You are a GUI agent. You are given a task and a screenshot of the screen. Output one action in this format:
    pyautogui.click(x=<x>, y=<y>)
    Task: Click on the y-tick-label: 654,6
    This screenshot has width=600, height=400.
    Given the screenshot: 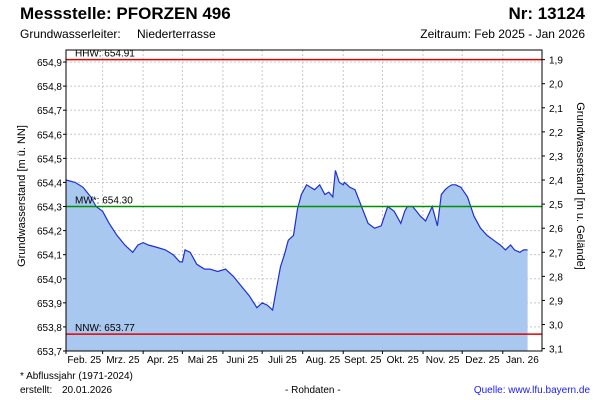 What is the action you would take?
    pyautogui.click(x=49, y=135)
    